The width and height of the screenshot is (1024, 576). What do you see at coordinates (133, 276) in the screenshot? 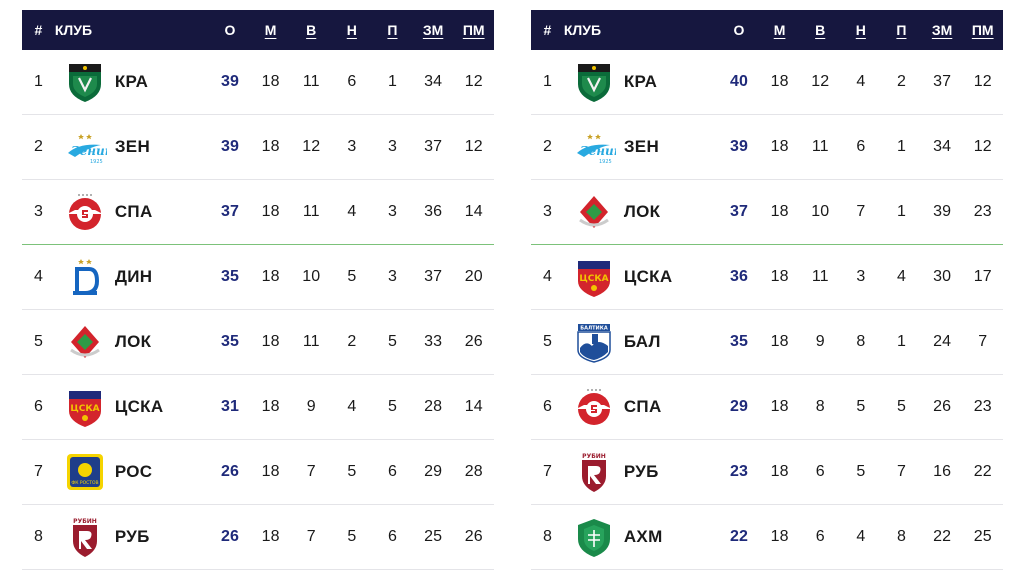
I see `club-name: ДИН` at bounding box center [133, 276].